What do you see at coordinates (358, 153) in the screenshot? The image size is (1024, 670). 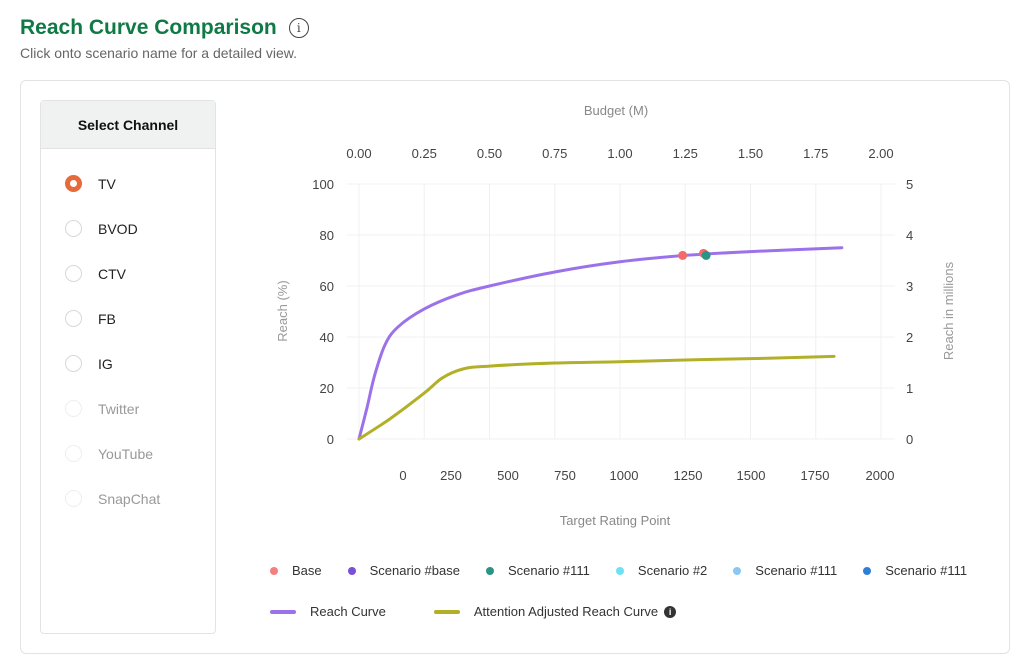 I see `top-tick-label: 0.00` at bounding box center [358, 153].